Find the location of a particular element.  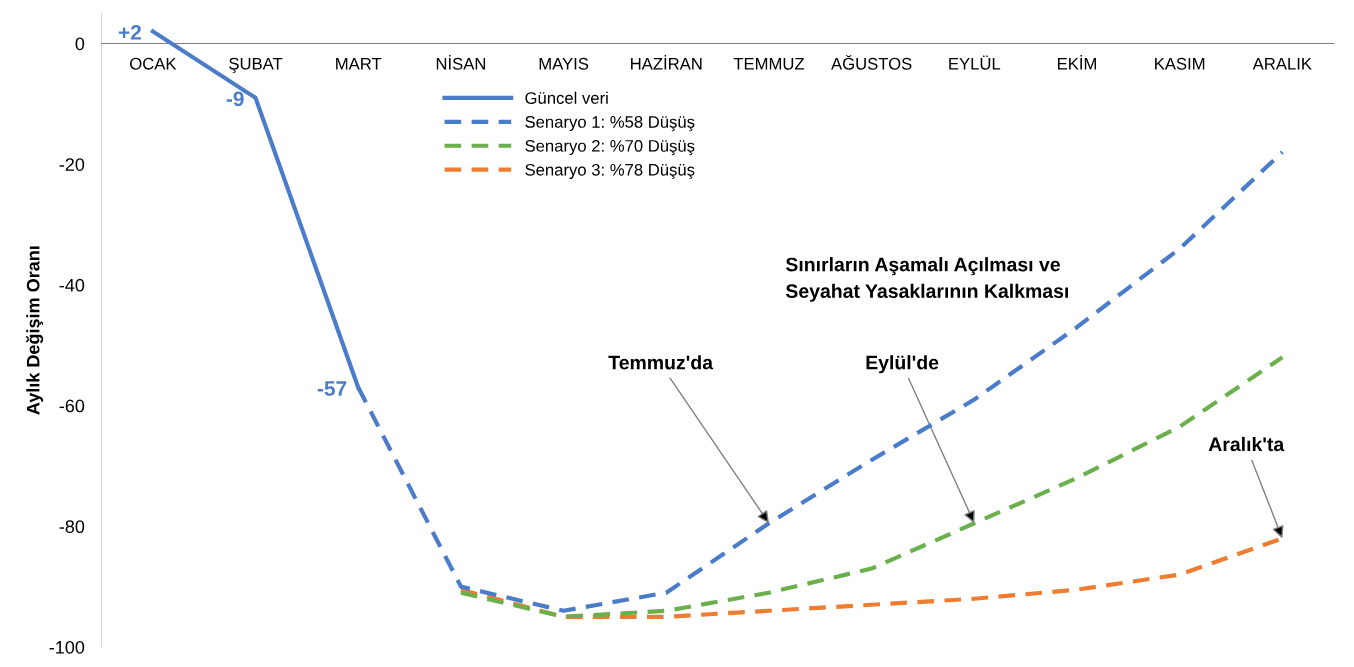

x-tick-label: EKİM is located at coordinates (1076, 62).